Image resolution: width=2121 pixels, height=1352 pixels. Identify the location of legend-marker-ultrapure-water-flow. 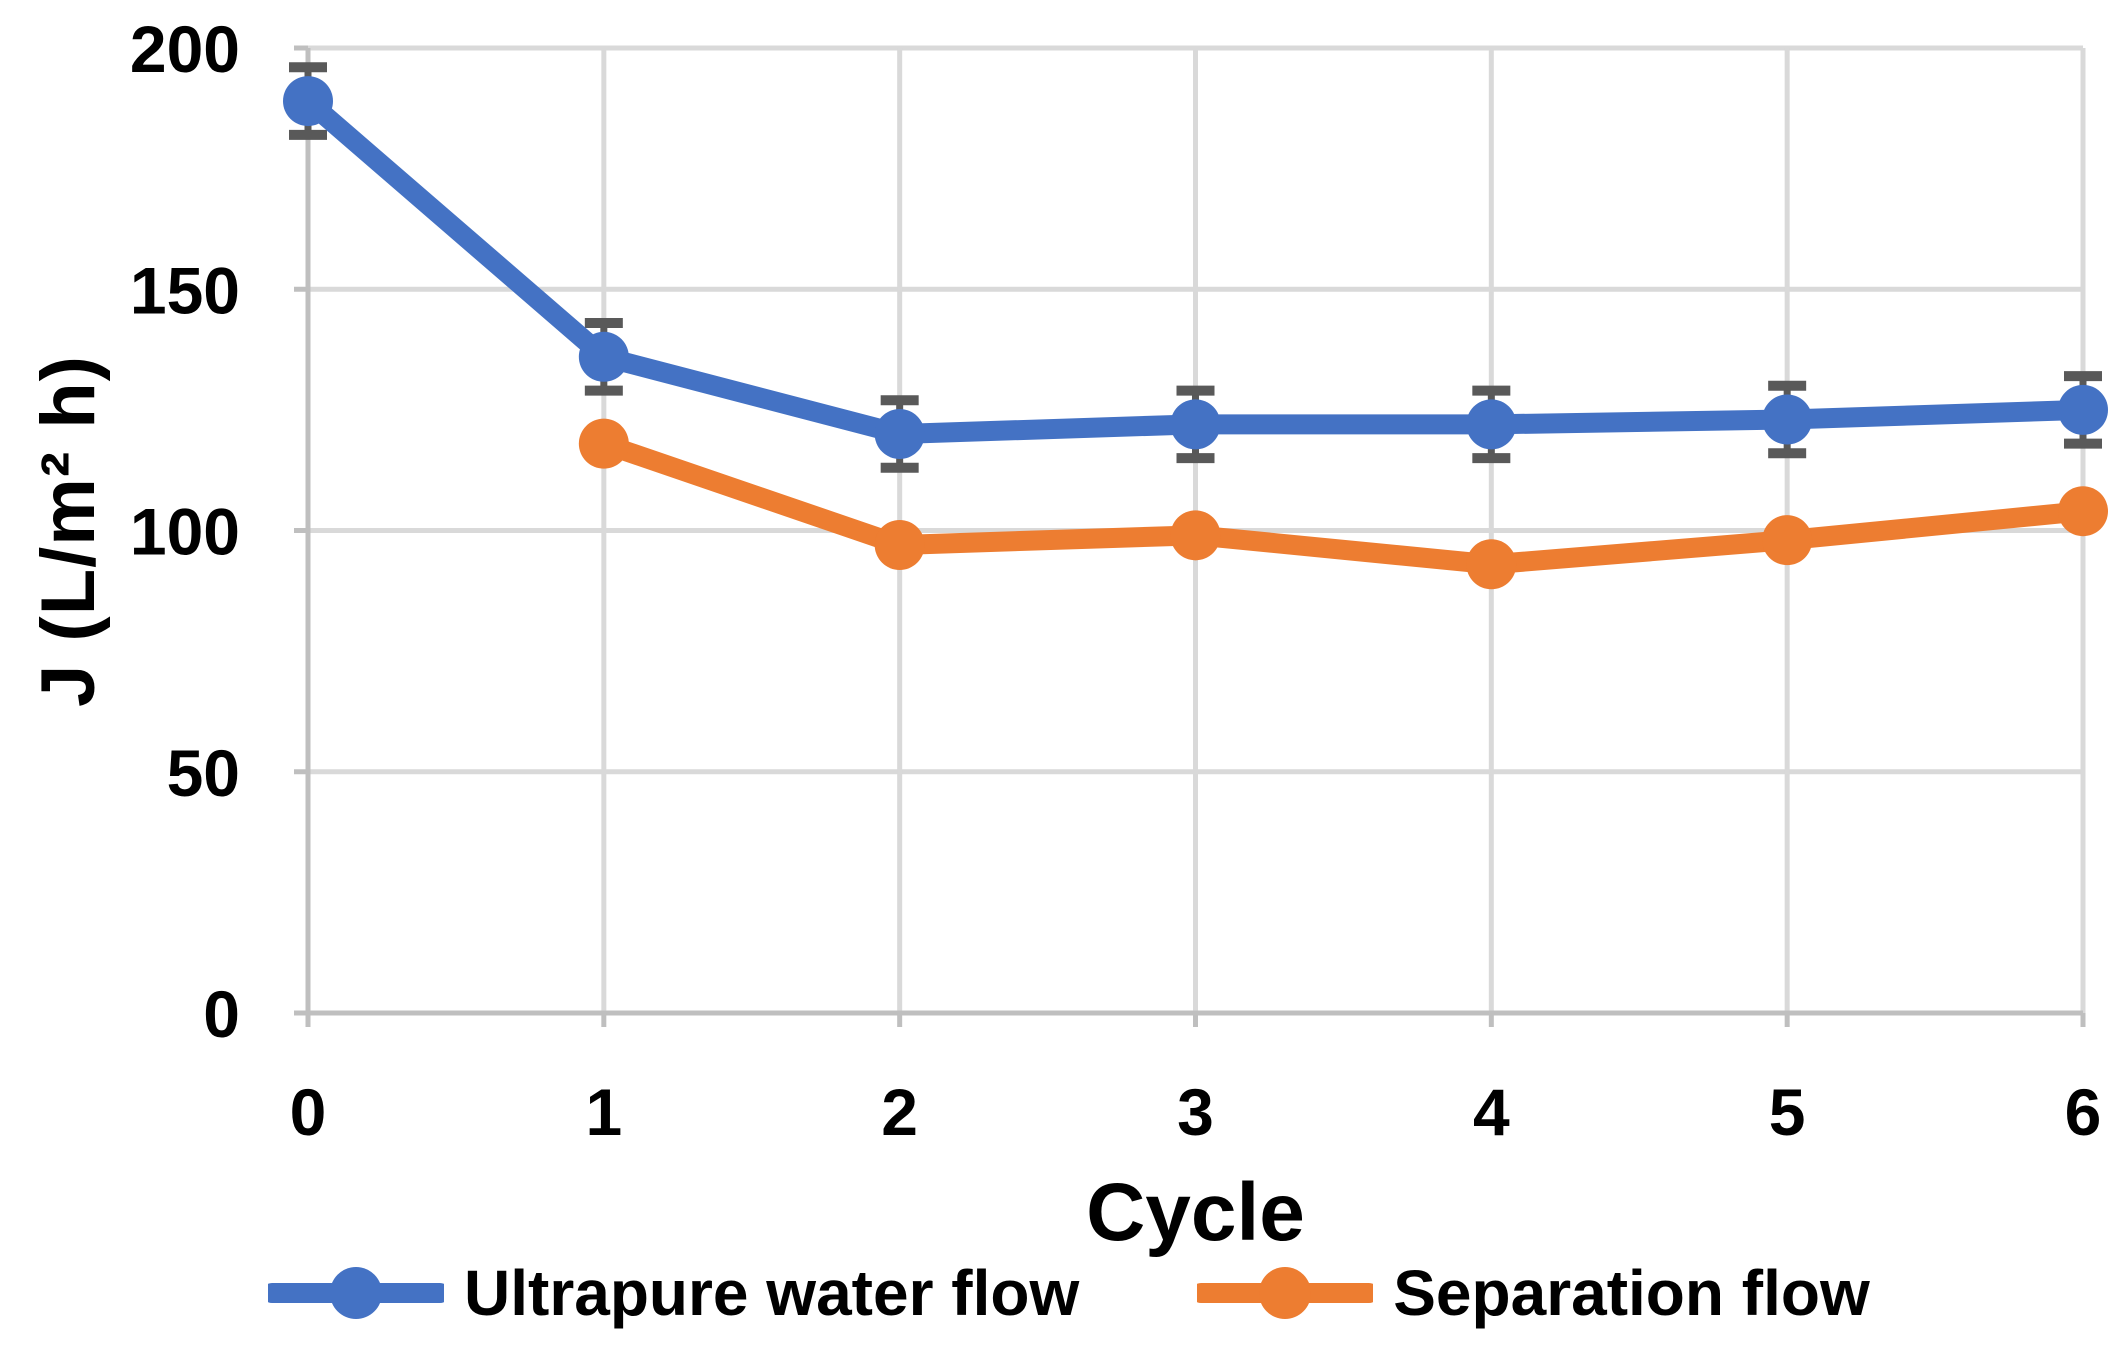
(356, 1293).